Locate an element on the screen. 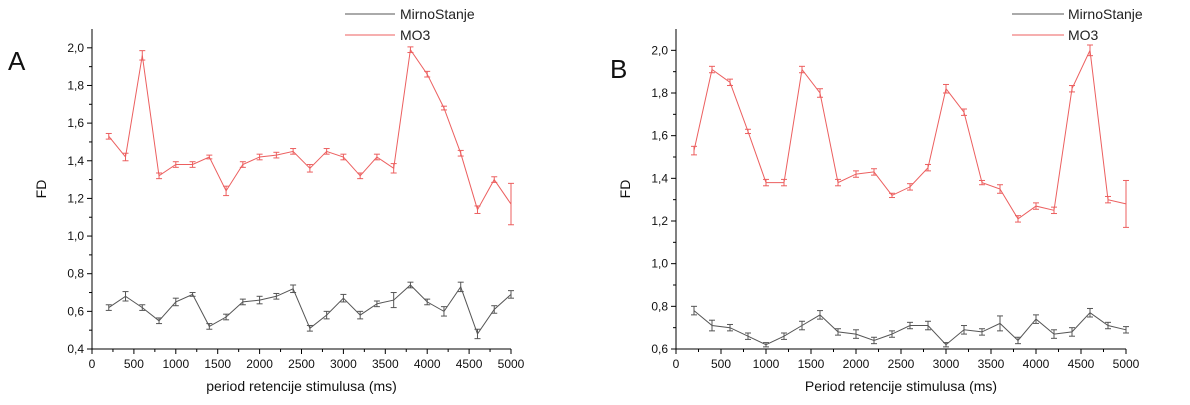 The image size is (1190, 405). y-axis-label: FD is located at coordinates (41, 189).